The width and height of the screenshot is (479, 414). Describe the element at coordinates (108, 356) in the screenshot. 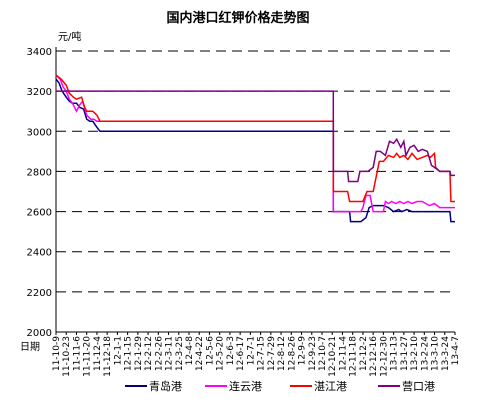

I see `x-tick-label: 11-12-18` at that location.